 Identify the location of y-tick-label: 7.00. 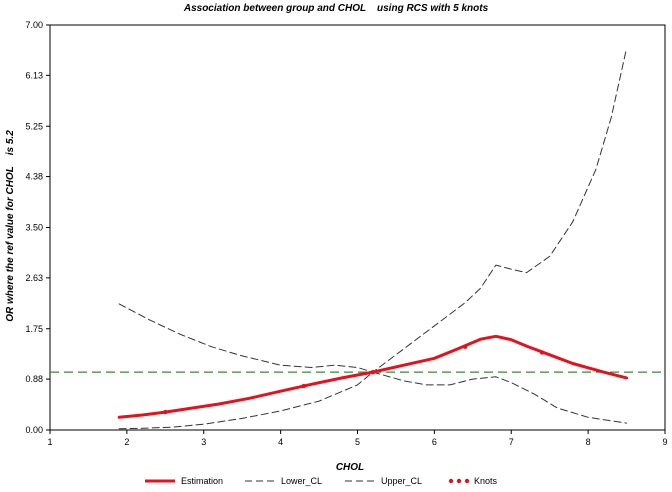
(34, 25).